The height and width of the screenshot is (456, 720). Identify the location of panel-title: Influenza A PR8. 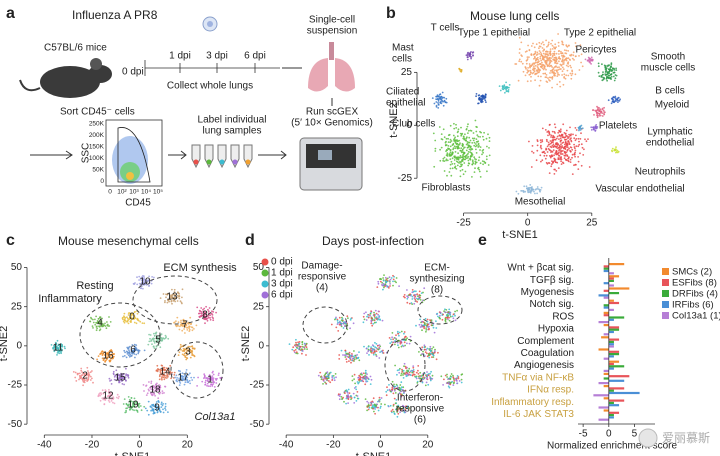
(115, 15).